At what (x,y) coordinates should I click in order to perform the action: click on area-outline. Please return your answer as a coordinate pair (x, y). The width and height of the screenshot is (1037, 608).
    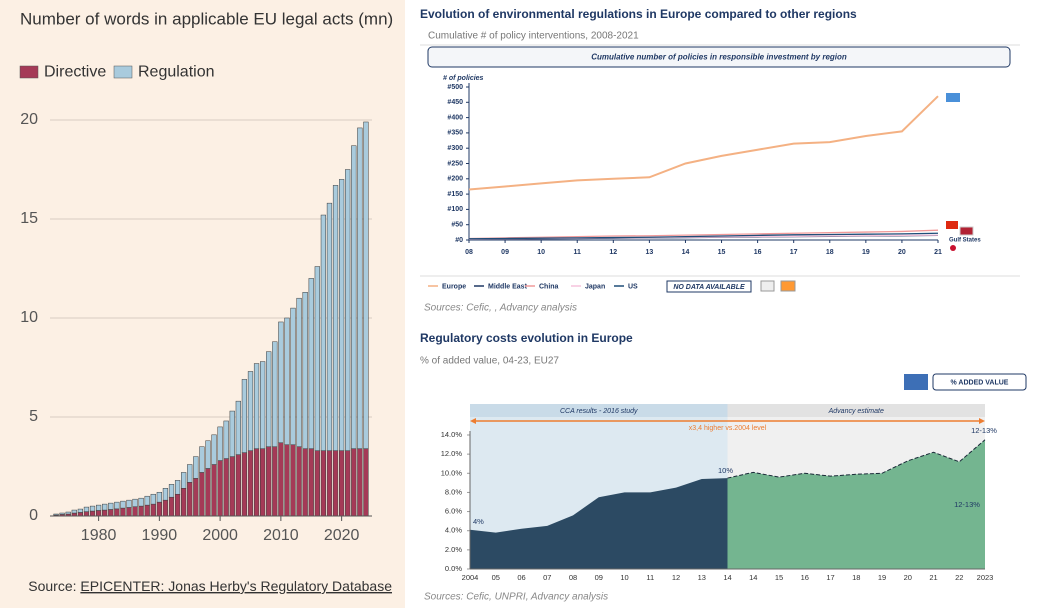
    Looking at the image, I should click on (856, 459).